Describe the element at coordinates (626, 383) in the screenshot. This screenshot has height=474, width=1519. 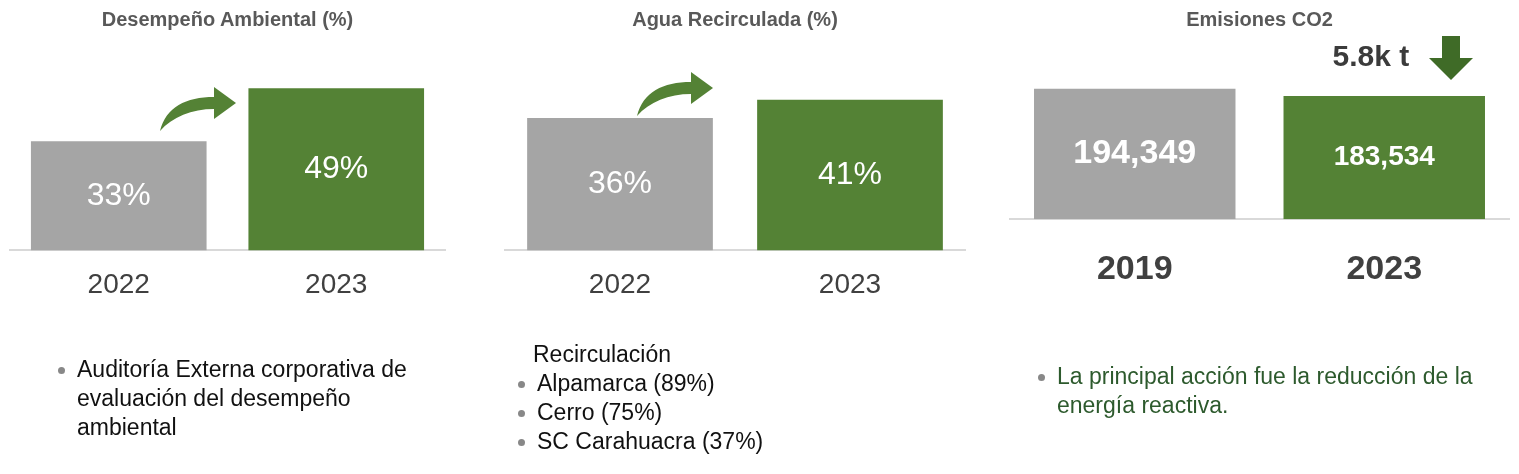
I see `text: Alpamarca (89%)` at that location.